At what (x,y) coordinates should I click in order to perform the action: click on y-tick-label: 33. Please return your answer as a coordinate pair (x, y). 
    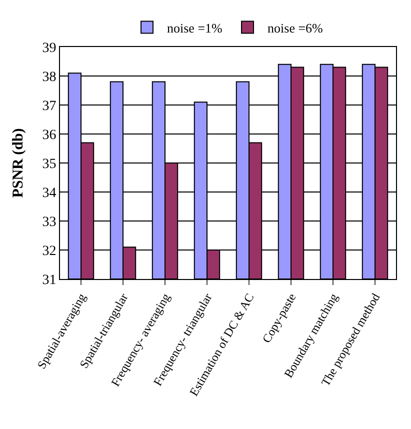
    Looking at the image, I should click on (49, 222).